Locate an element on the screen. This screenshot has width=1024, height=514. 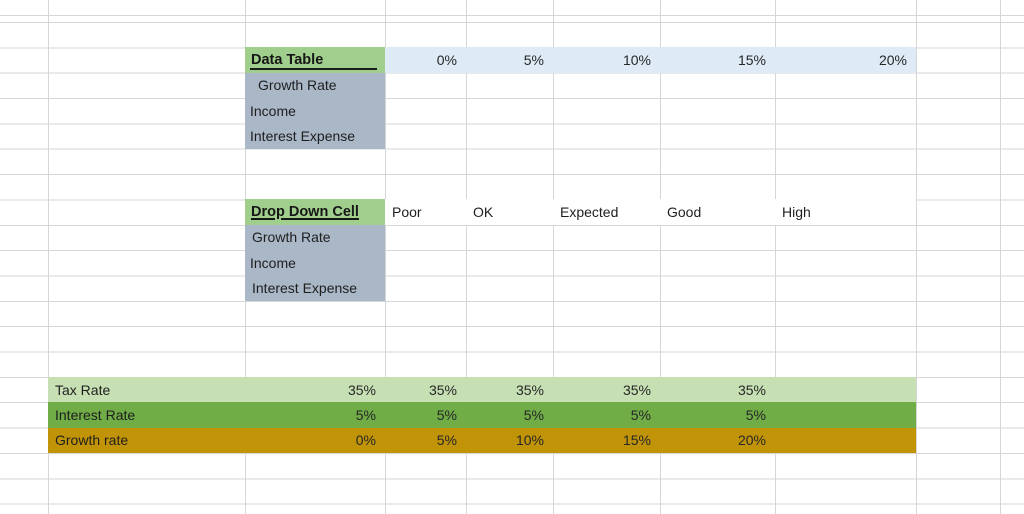
data-table-col-header-cell: 5% is located at coordinates (509, 60).